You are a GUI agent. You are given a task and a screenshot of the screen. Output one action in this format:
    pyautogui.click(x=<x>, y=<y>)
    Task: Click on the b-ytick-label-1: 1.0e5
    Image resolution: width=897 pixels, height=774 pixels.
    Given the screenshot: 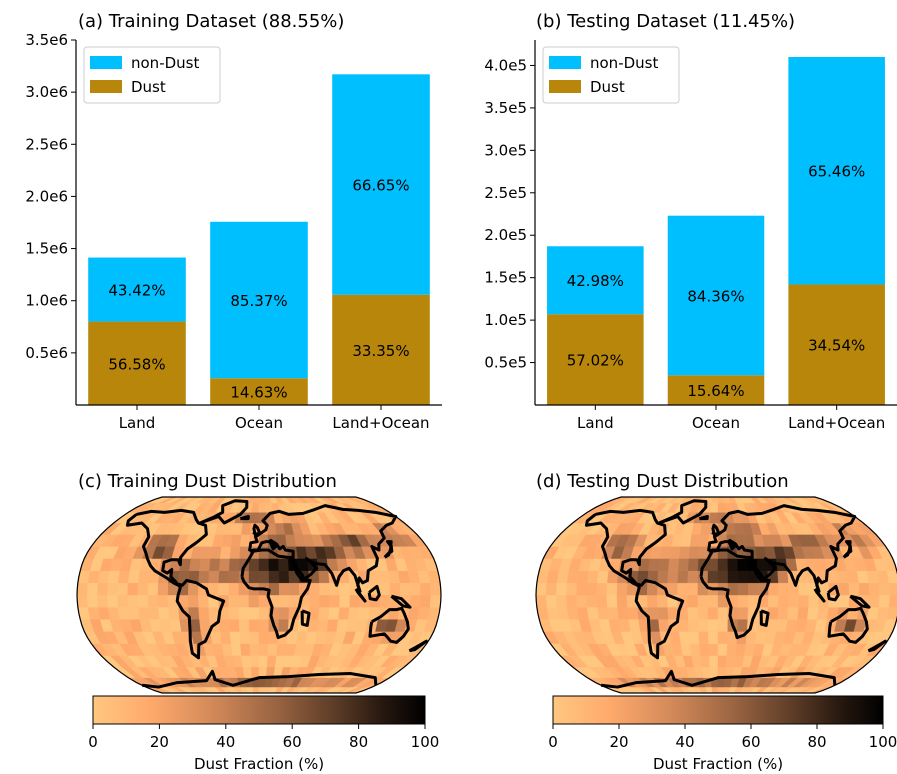 What is the action you would take?
    pyautogui.click(x=505, y=320)
    